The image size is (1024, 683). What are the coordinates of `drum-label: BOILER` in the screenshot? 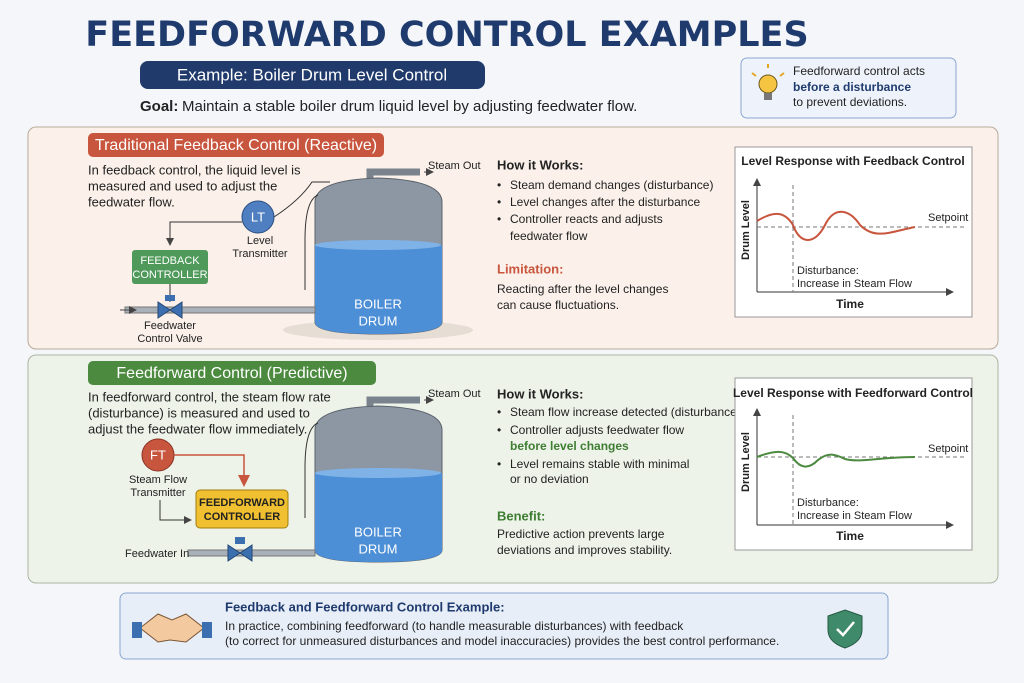 It's located at (378, 531).